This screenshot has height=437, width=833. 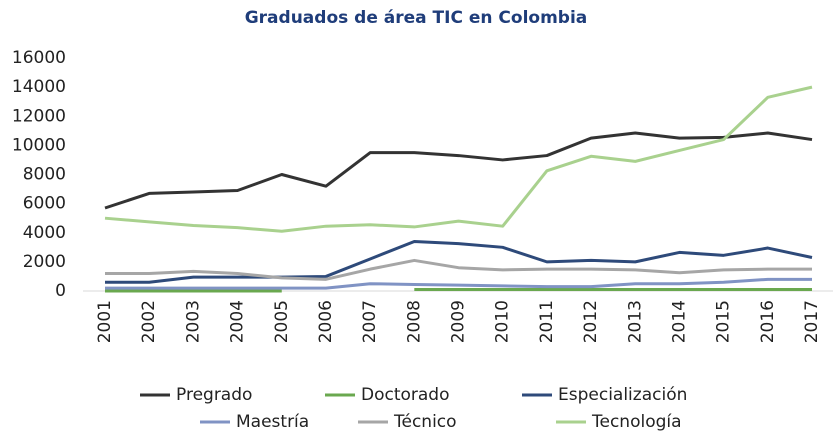 What do you see at coordinates (44, 233) in the screenshot?
I see `y-tick-label: 4000` at bounding box center [44, 233].